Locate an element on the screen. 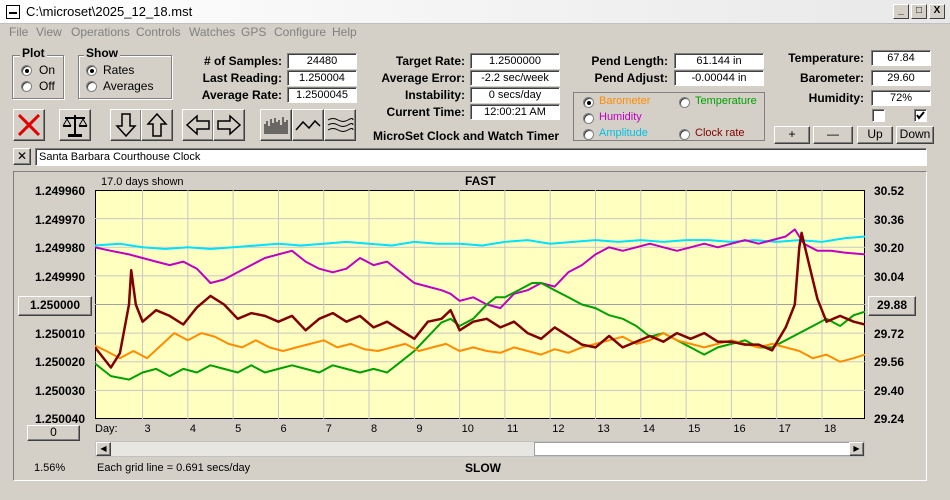  up-button: Up is located at coordinates (875, 135).